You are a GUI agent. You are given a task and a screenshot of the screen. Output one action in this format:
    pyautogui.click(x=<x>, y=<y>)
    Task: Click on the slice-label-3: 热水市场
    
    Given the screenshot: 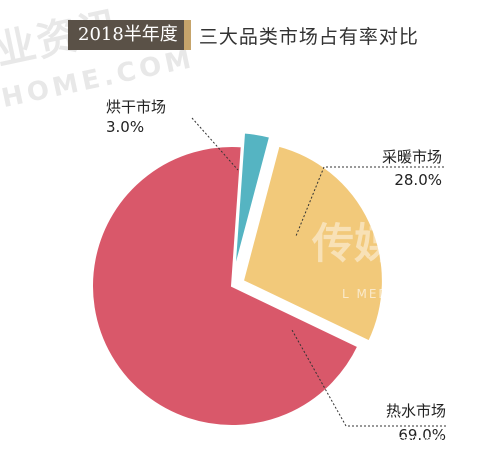 What is the action you would take?
    pyautogui.click(x=416, y=411)
    